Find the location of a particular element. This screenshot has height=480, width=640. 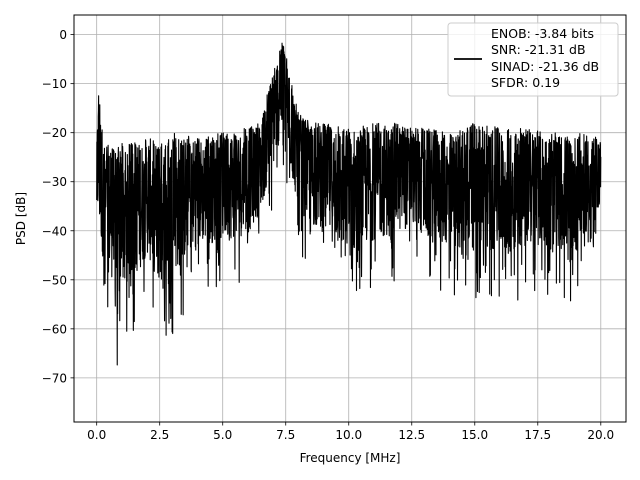

x-axis-label: Frequency [MHz] is located at coordinates (350, 458).